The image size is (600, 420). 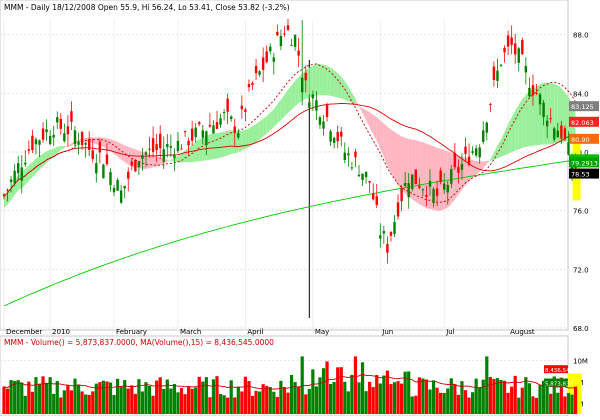 I want to click on x-axis-label: Jun, so click(x=387, y=332).